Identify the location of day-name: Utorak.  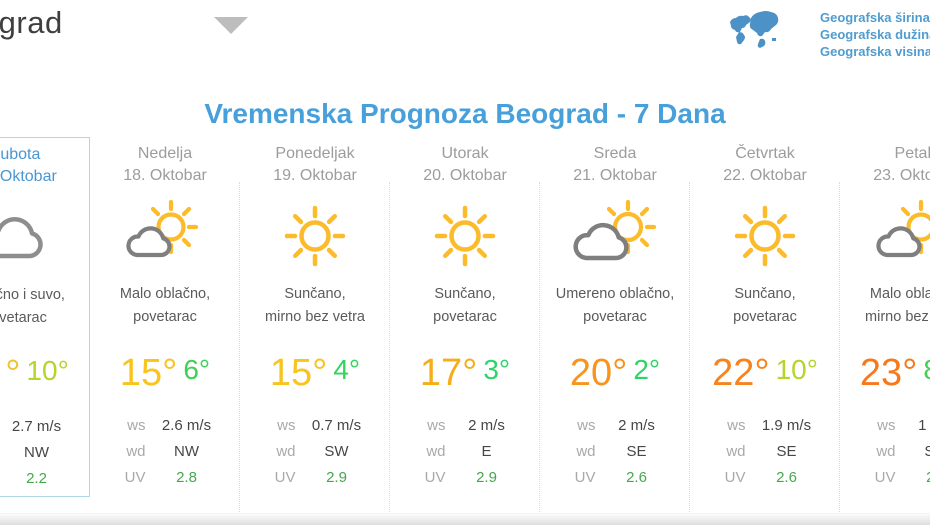
(465, 153).